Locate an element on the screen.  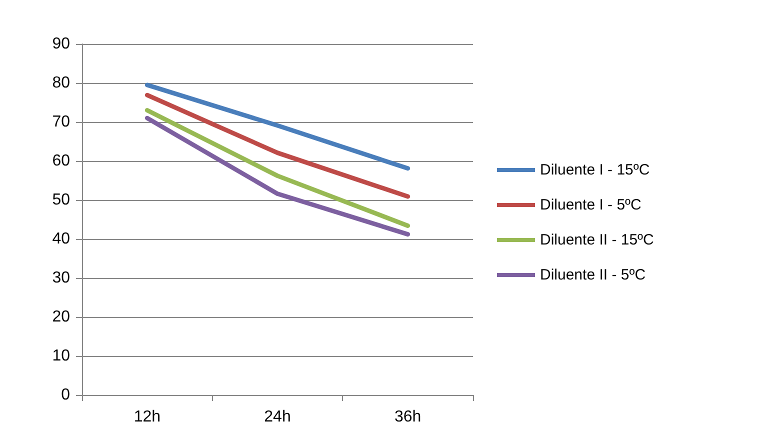
y-tick-label: 40 is located at coordinates (61, 239).